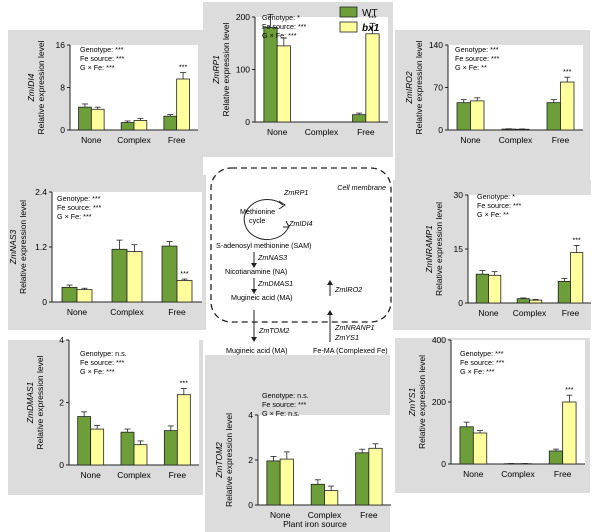  I want to click on y-tick-label: 100, so click(243, 70).